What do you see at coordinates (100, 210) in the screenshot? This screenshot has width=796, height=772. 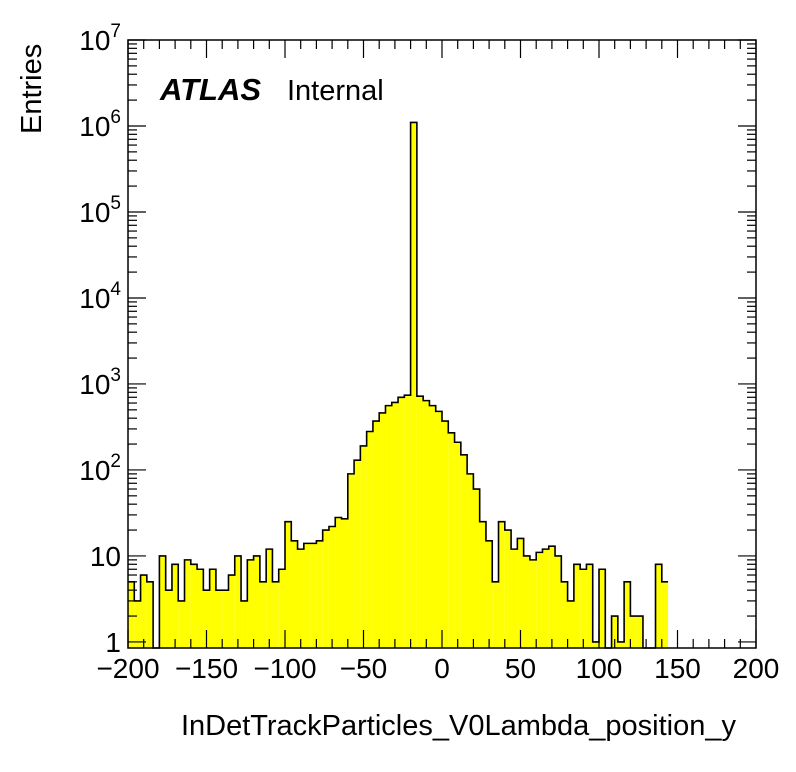 I see `y-tick-label: 10⁵` at bounding box center [100, 210].